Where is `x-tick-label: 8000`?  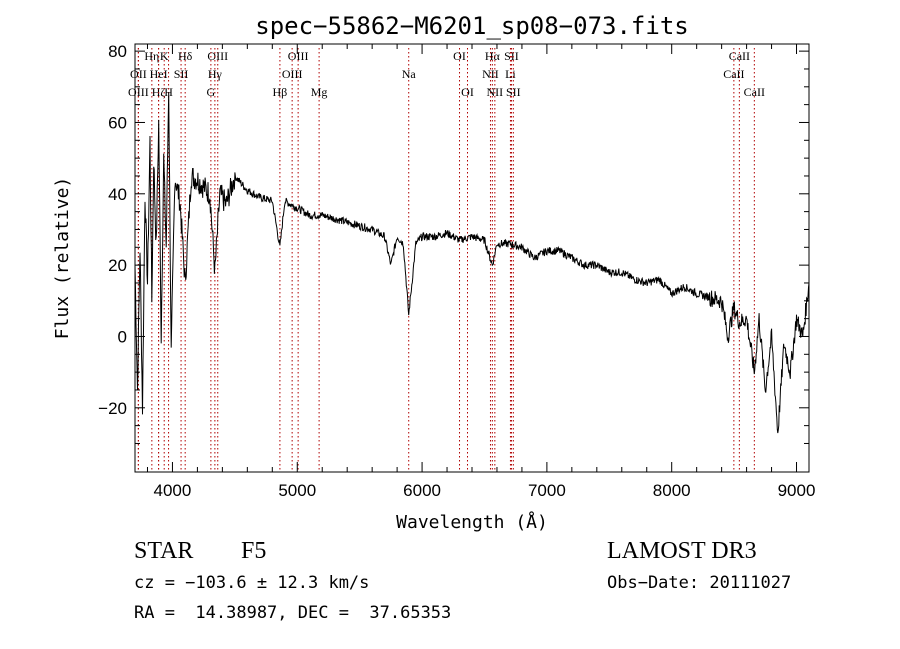 x-tick-label: 8000 is located at coordinates (672, 490).